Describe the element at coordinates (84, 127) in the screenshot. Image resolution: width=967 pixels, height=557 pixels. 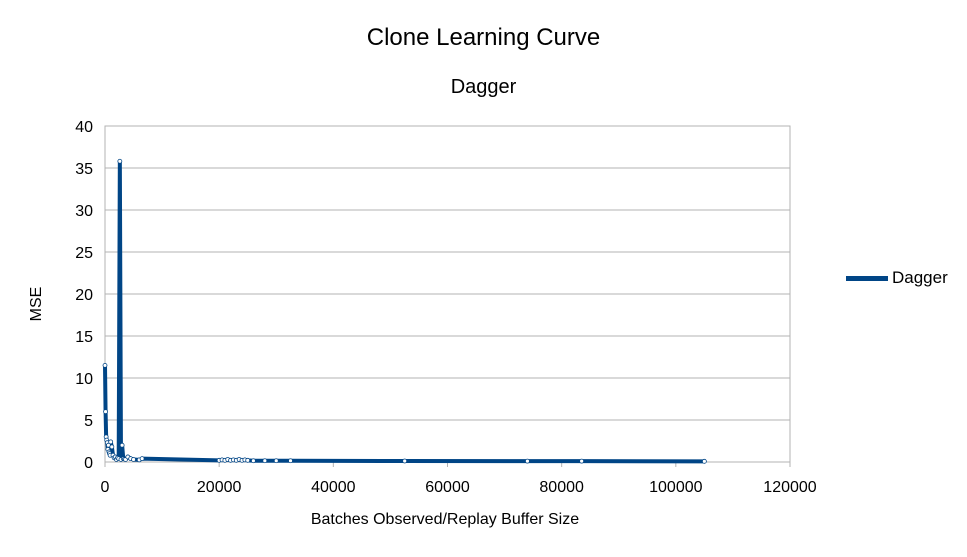
I see `y-tick-label: 40` at that location.